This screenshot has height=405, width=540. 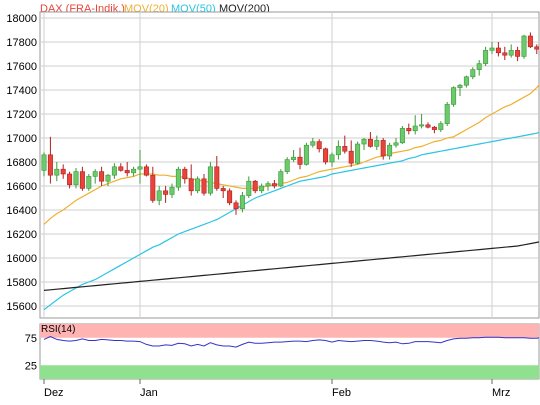 What do you see at coordinates (54, 393) in the screenshot?
I see `x-tick-label: Dez` at bounding box center [54, 393].